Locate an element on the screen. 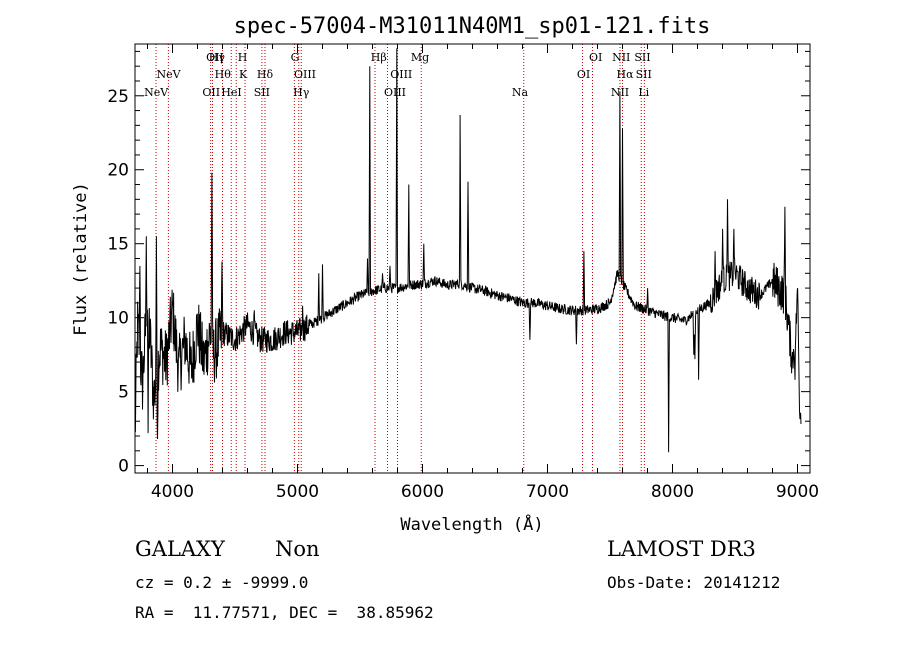  y-tick-label: 15 is located at coordinates (118, 245).